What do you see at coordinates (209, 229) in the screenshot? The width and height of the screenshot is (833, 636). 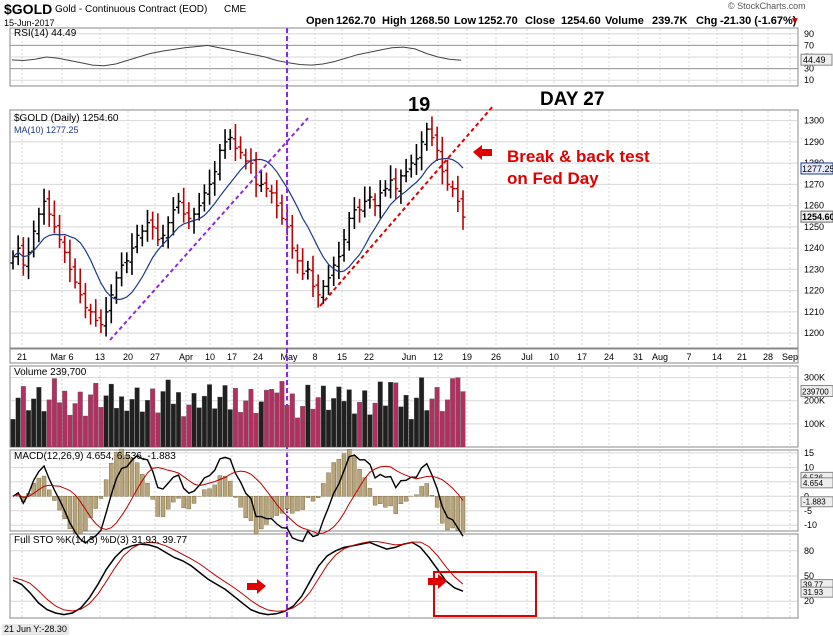 I see `uptrend-line-purple` at bounding box center [209, 229].